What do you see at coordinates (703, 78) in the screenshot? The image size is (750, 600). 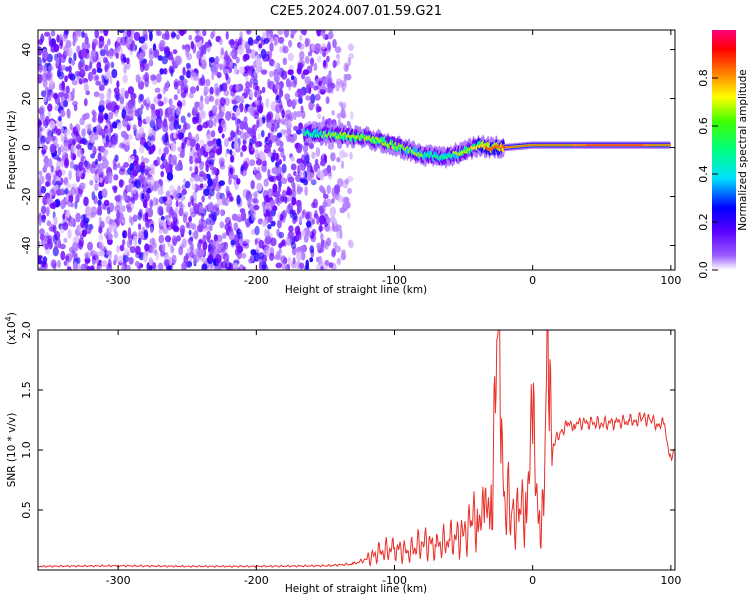 I see `colorbar-tick-label: 0.8` at bounding box center [703, 78].